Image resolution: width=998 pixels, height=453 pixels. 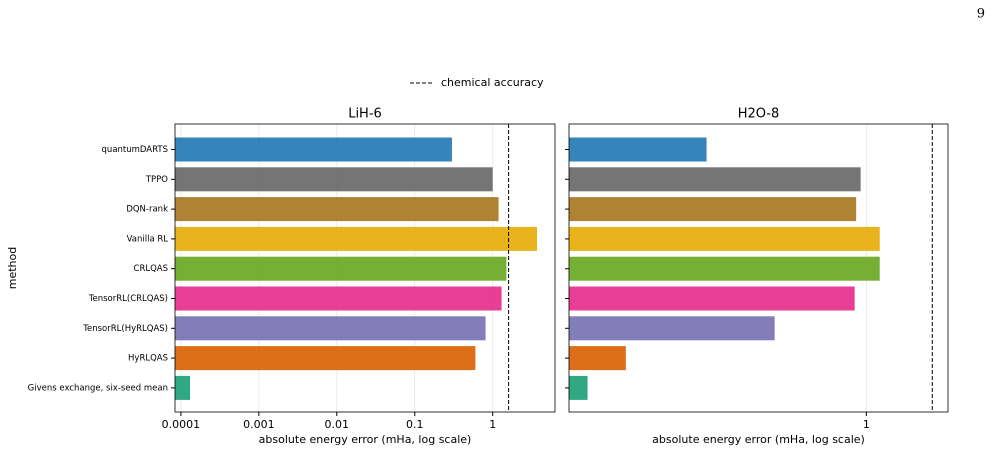 I want to click on x-tick-label: 0.0001, so click(x=181, y=424).